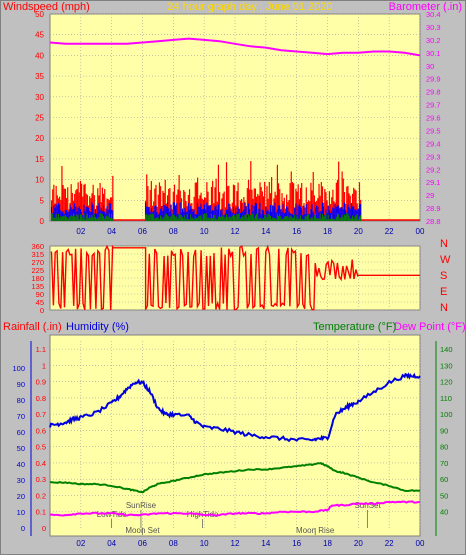  Describe the element at coordinates (444, 463) in the screenshot. I see `temperature-tick: 70` at that location.